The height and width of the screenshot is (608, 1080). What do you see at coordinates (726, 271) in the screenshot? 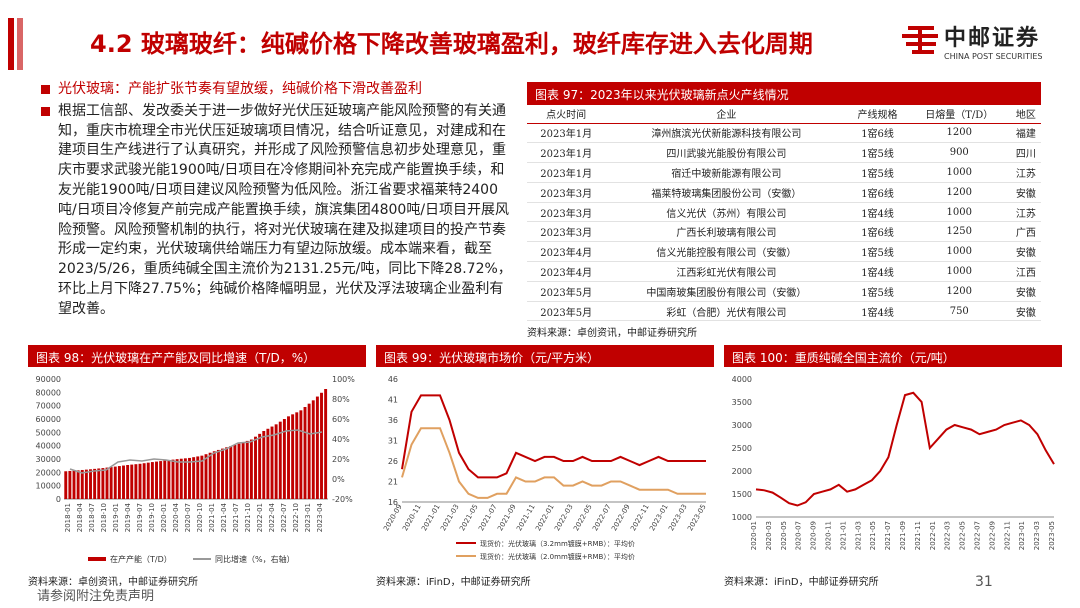
I see `table-cell: 江西彩虹光伏有限公司` at bounding box center [726, 271].